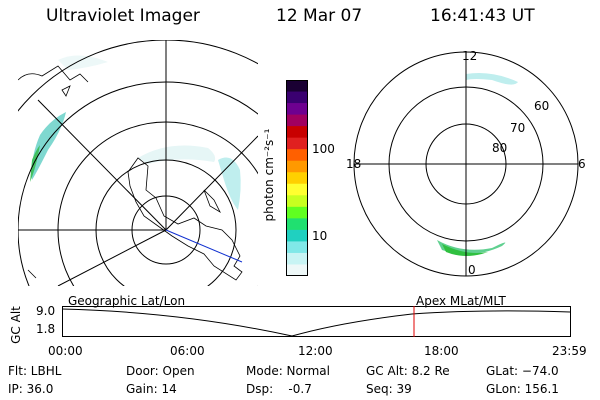 This screenshot has height=400, width=600. I want to click on altitude-tick-top: 9.0, so click(46, 311).